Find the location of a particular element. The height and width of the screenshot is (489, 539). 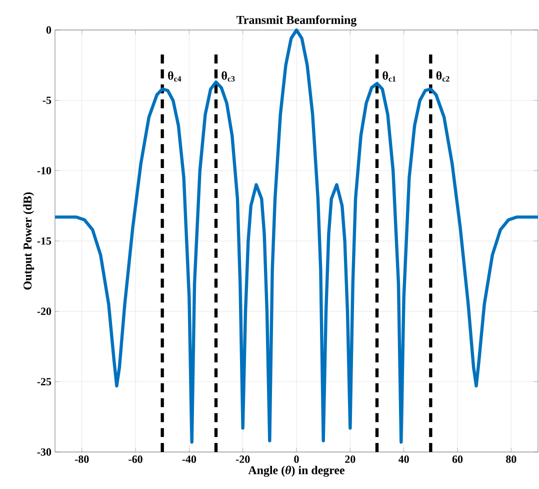

y-tick-label: -5 is located at coordinates (47, 100).